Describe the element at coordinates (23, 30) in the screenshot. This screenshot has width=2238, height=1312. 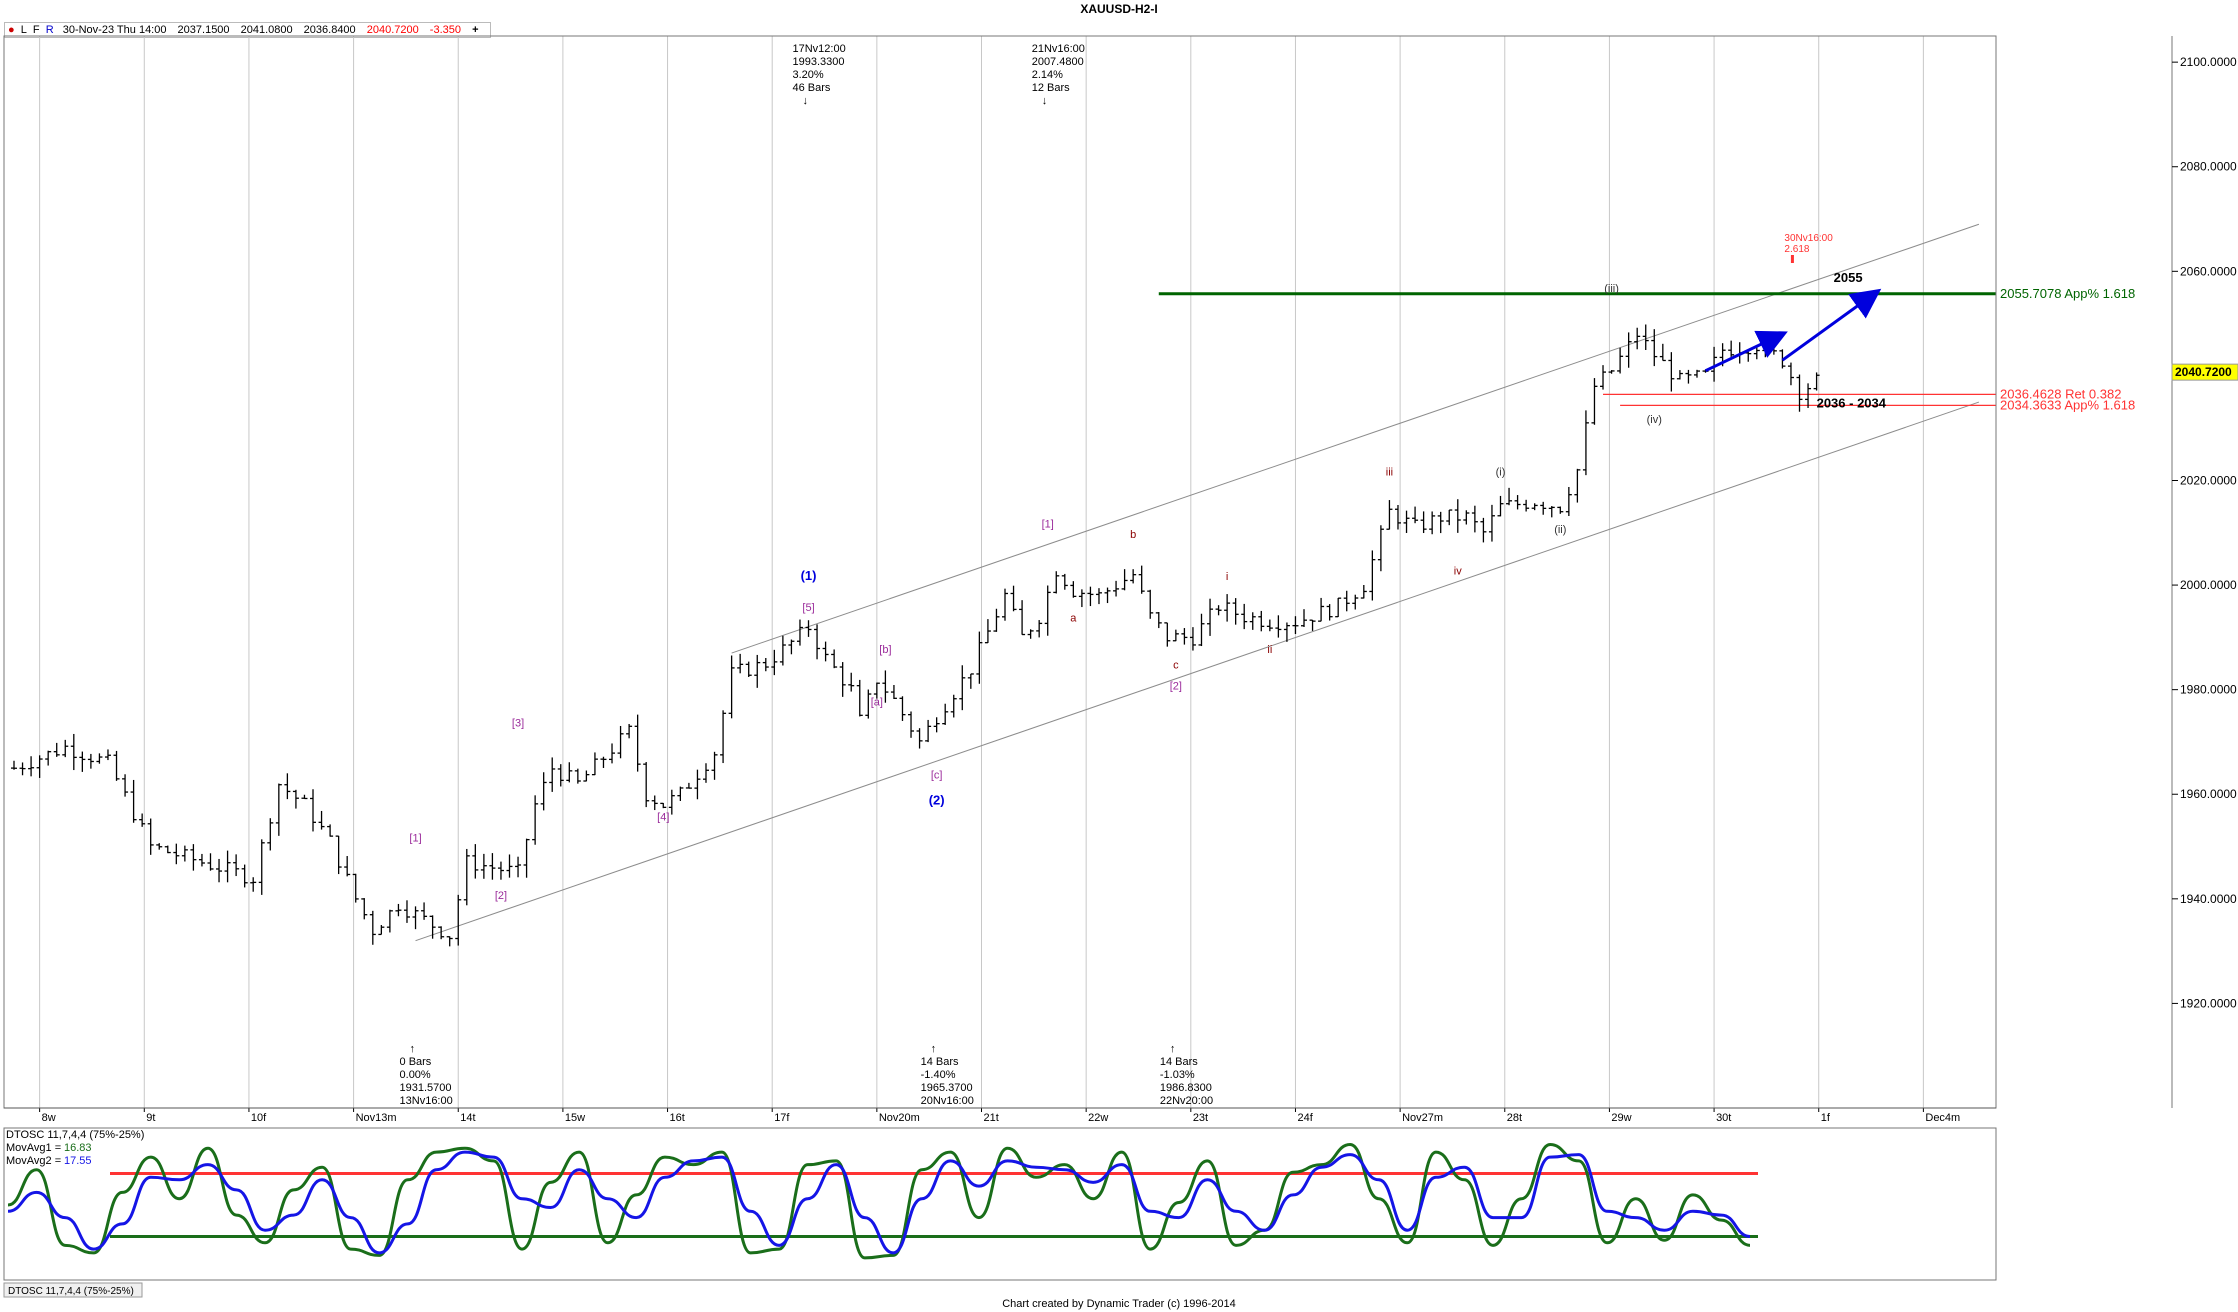
I see `line-marker: L` at that location.